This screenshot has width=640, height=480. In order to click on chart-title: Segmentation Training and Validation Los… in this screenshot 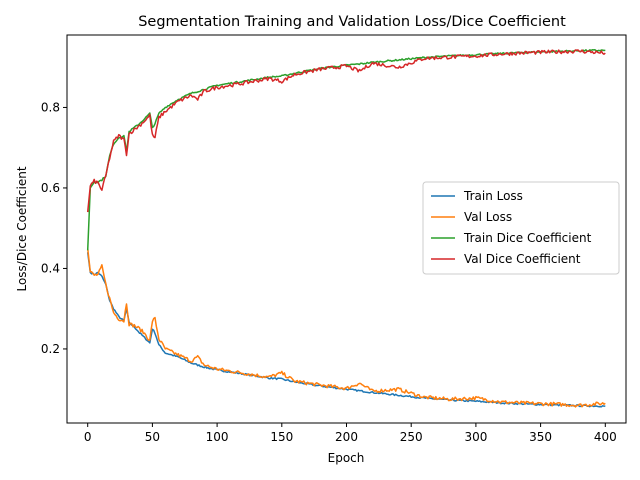, I will do `click(352, 22)`.